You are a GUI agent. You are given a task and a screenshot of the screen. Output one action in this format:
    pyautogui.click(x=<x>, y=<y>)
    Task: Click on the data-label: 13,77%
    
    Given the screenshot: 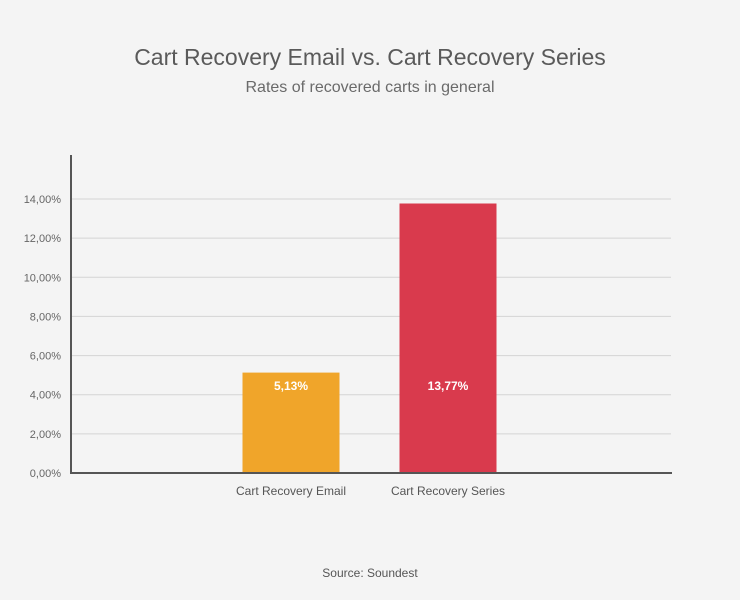 What is the action you would take?
    pyautogui.click(x=448, y=386)
    